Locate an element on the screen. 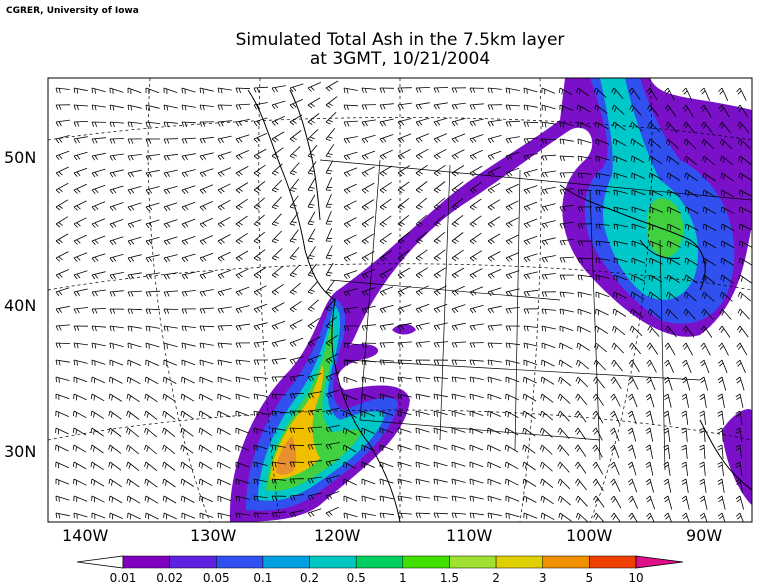 The height and width of the screenshot is (587, 760). colorbar-level-label: 0.05 is located at coordinates (216, 578).